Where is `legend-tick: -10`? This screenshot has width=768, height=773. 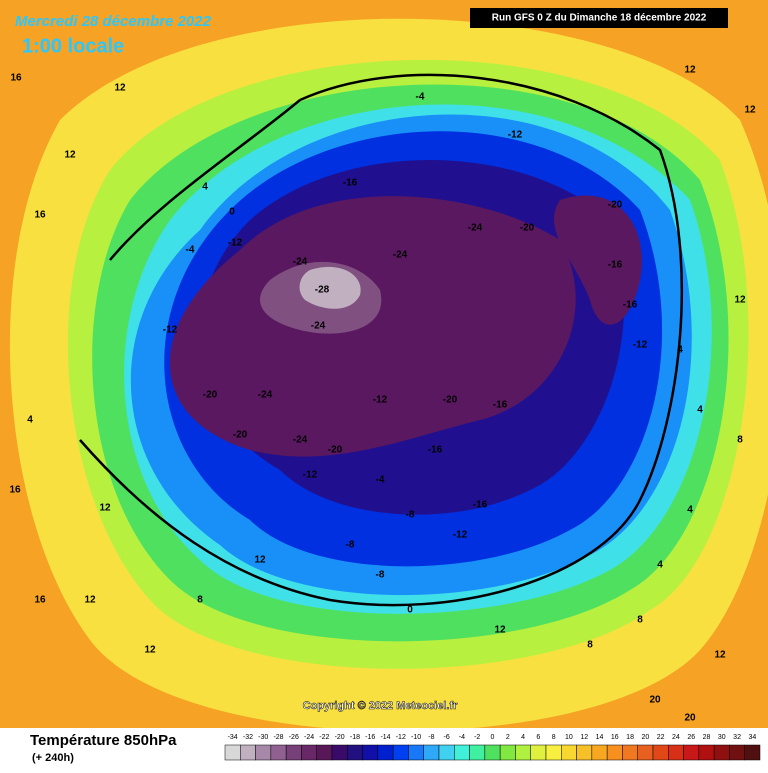
legend-tick: -10 is located at coordinates (416, 737).